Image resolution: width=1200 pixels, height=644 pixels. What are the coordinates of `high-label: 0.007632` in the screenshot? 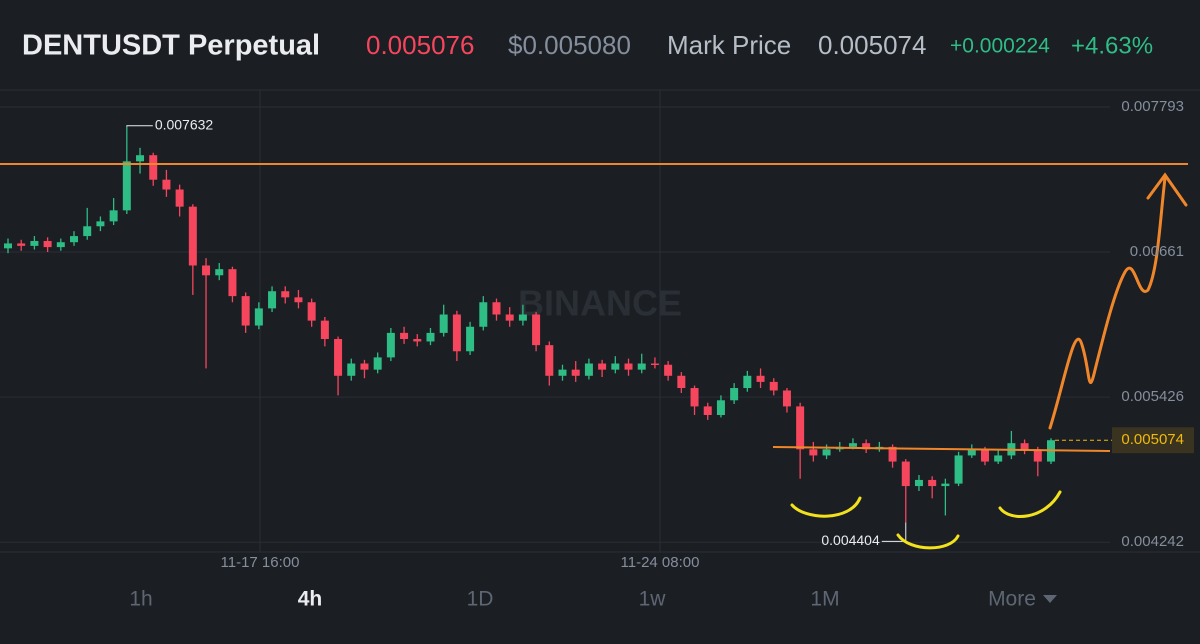 It's located at (184, 124).